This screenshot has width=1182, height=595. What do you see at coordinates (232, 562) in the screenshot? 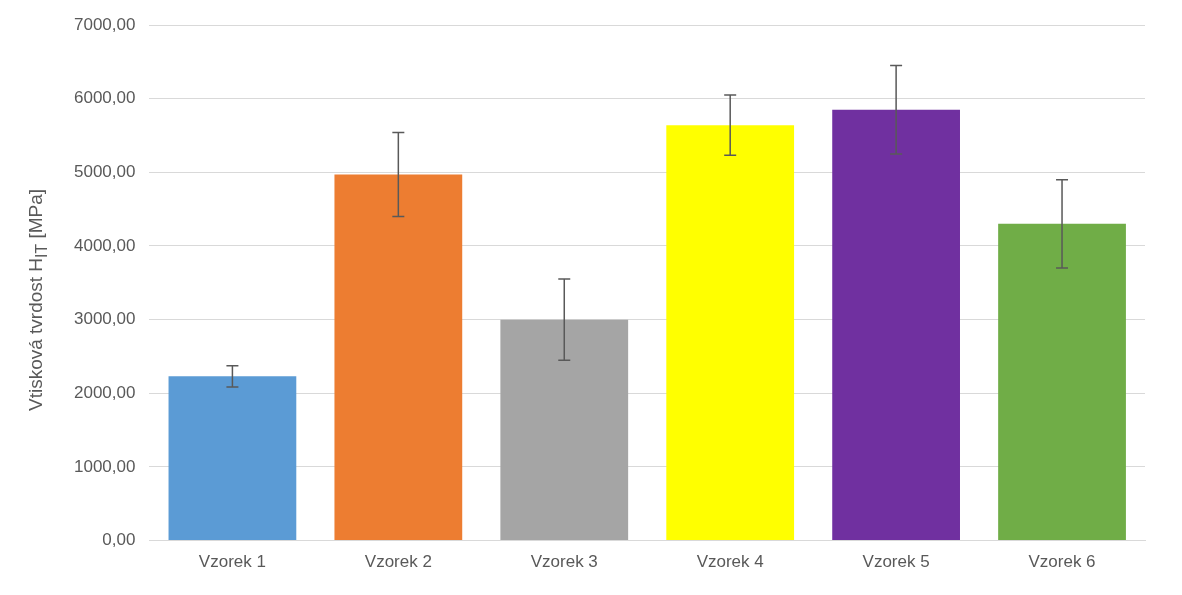
I see `x-tick-label: Vzorek 1` at bounding box center [232, 562].